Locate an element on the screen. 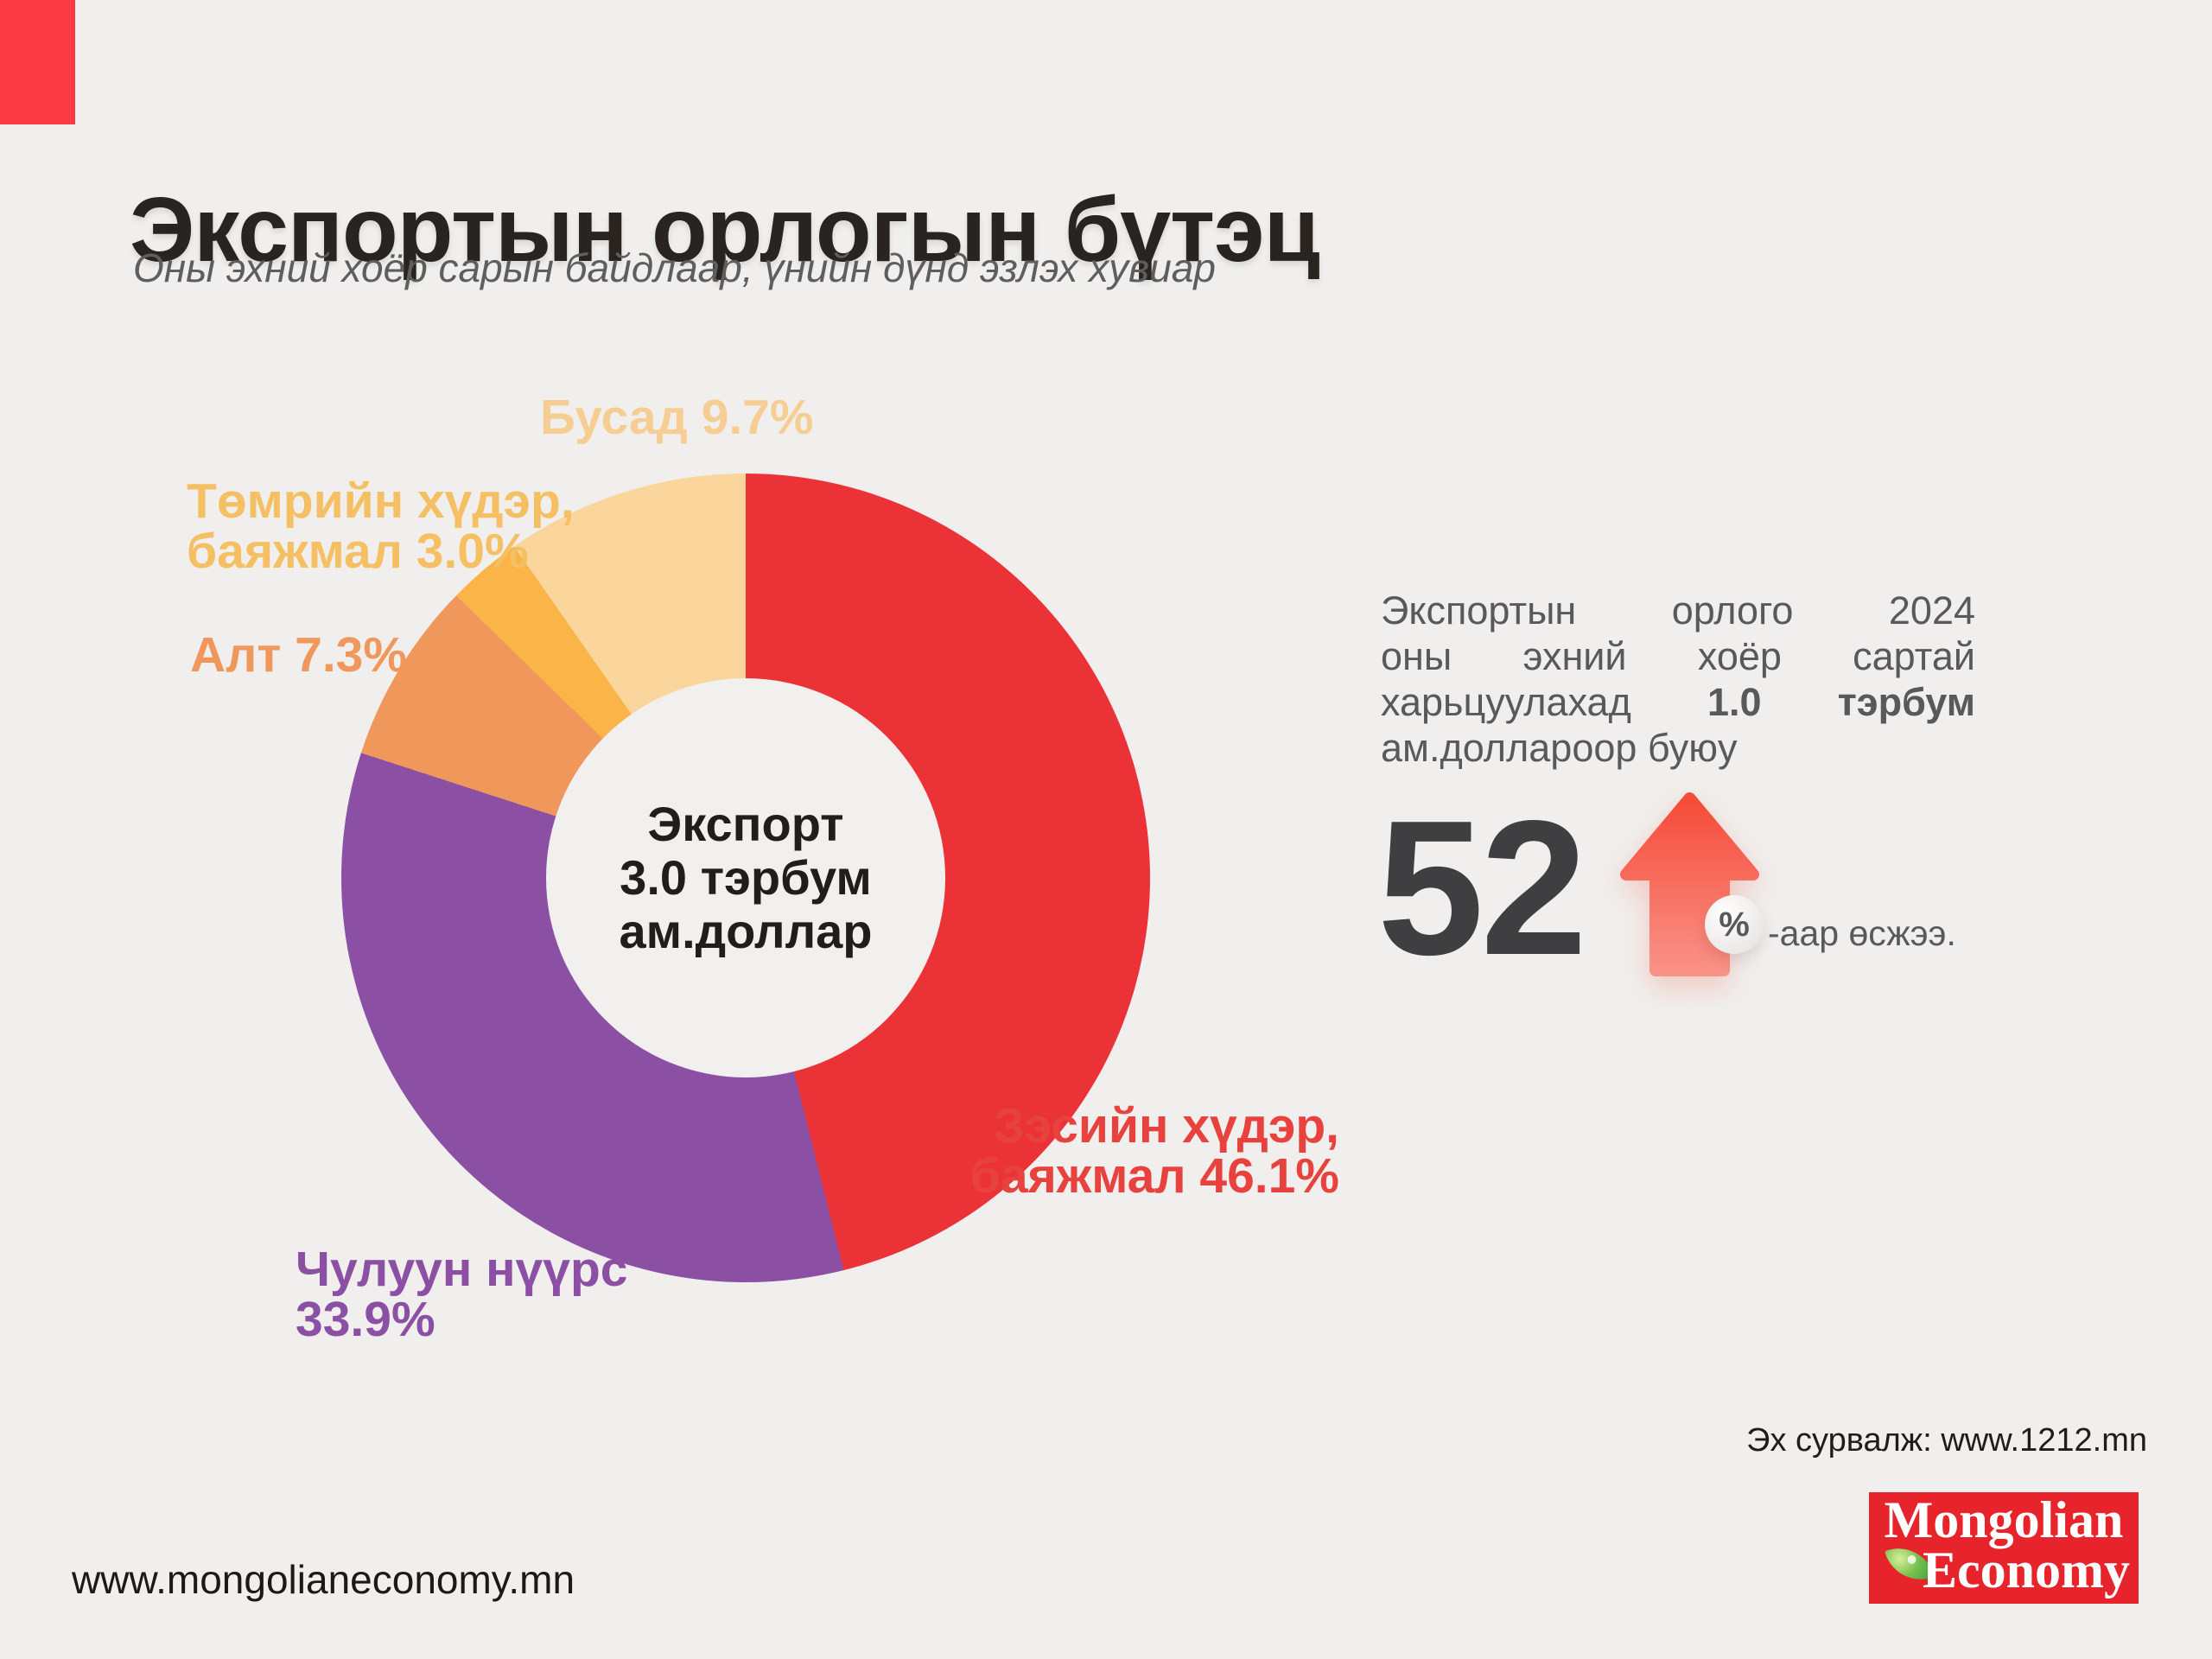 This screenshot has width=2212, height=1659. word: хоёр is located at coordinates (1739, 656).